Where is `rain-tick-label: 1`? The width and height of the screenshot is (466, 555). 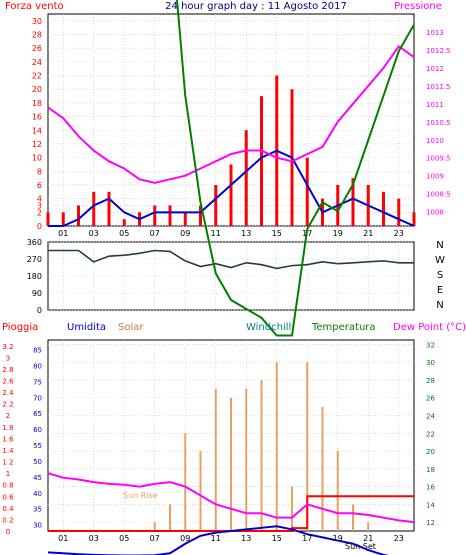 rain-tick-label: 1 is located at coordinates (8, 474).